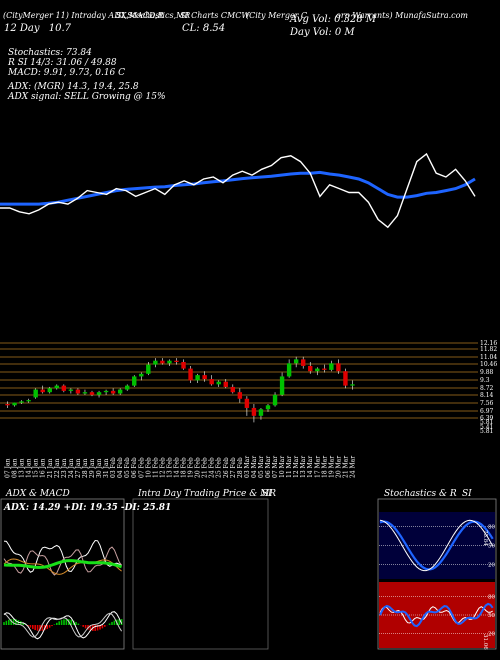 This screenshot has height=660, width=500. Describe the element at coordinates (277, 15) in the screenshot. I see `company-name: (City Merger C` at that location.